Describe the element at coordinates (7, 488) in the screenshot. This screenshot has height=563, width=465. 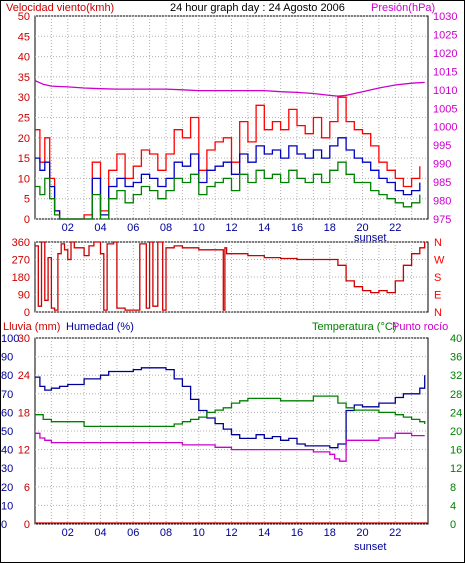
I see `humidity-y-tick-label: 20` at that location.